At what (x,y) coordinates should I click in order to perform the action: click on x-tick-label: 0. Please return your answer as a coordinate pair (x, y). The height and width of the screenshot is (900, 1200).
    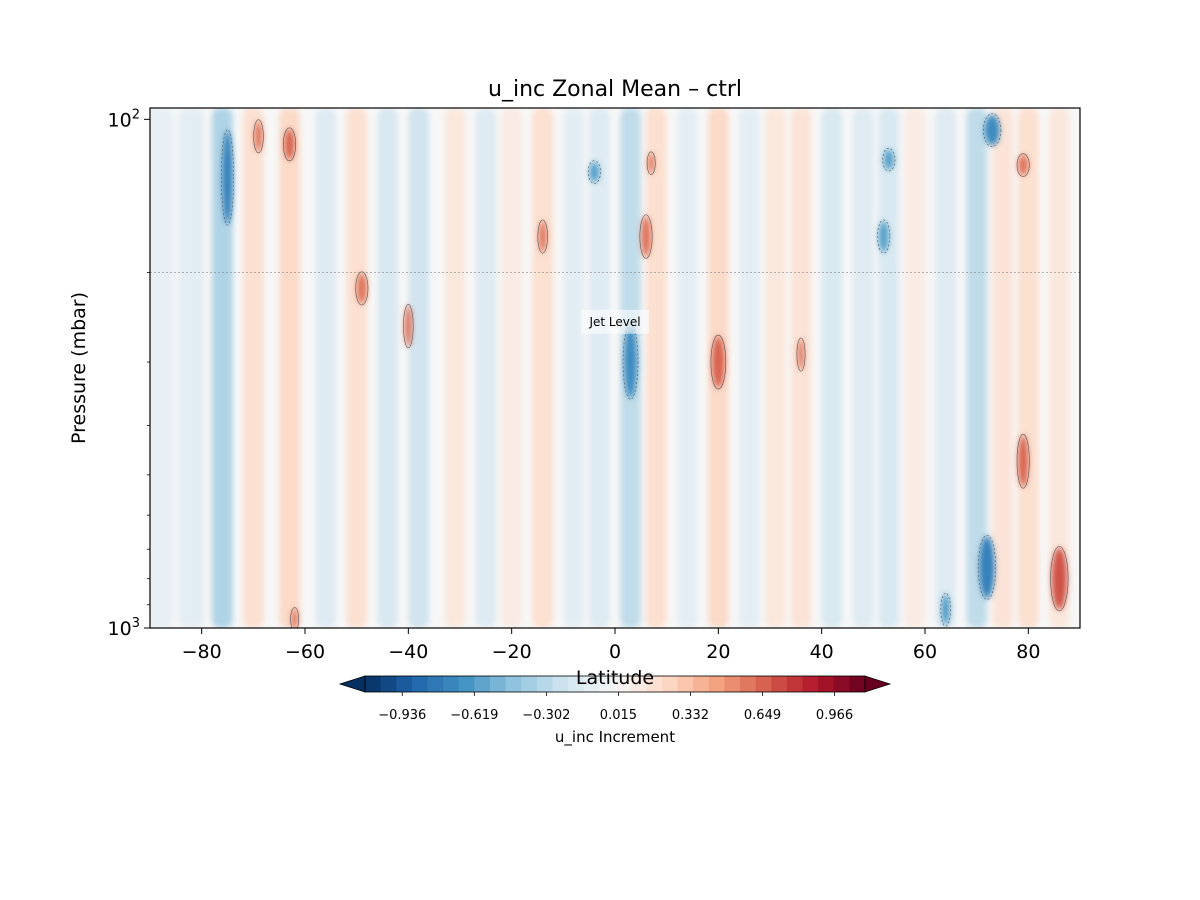
    Looking at the image, I should click on (615, 652).